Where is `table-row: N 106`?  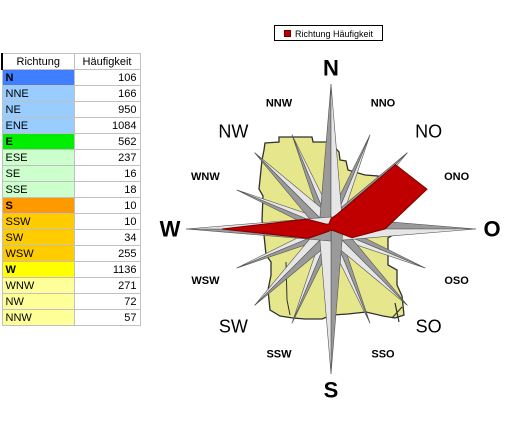
table-row: N 106 is located at coordinates (71, 77).